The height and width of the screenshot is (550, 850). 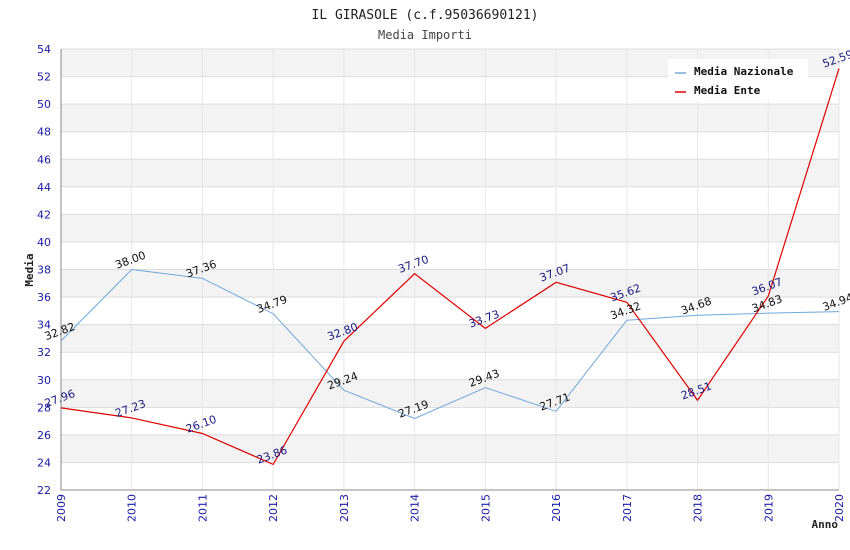 What do you see at coordinates (698, 508) in the screenshot?
I see `x-tick-label: 2018` at bounding box center [698, 508].